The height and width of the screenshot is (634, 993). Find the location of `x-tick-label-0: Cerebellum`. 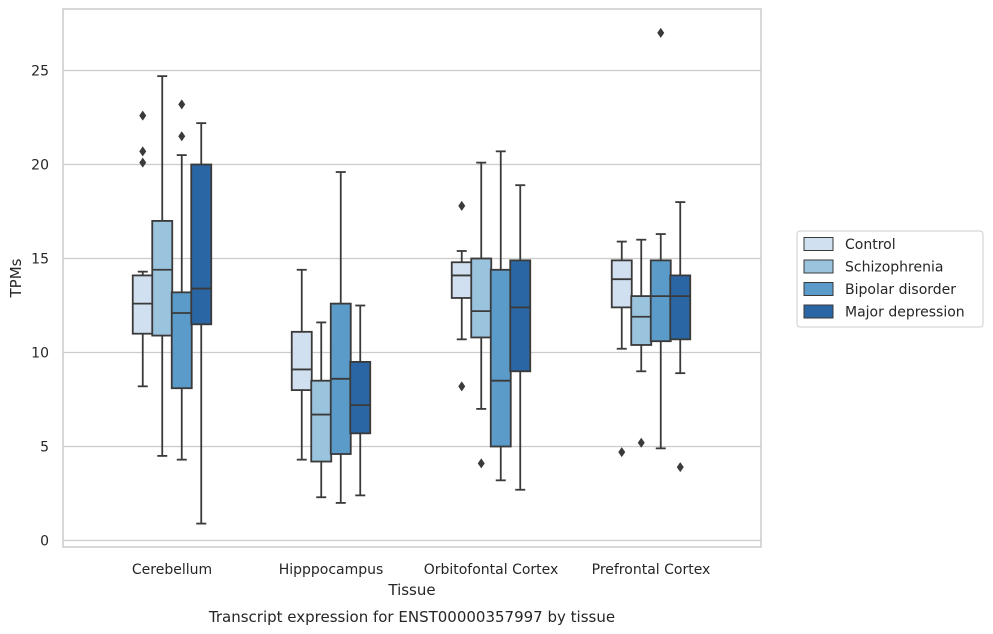

x-tick-label-0: Cerebellum is located at coordinates (172, 570).